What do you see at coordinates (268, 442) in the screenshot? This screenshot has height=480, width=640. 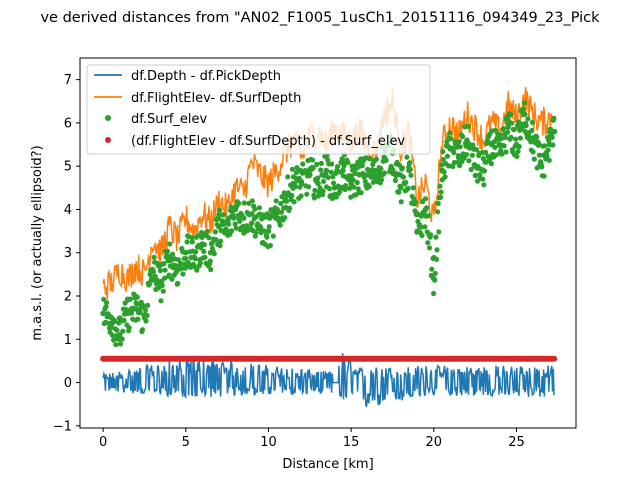 I see `x-tick-label: 10` at bounding box center [268, 442].